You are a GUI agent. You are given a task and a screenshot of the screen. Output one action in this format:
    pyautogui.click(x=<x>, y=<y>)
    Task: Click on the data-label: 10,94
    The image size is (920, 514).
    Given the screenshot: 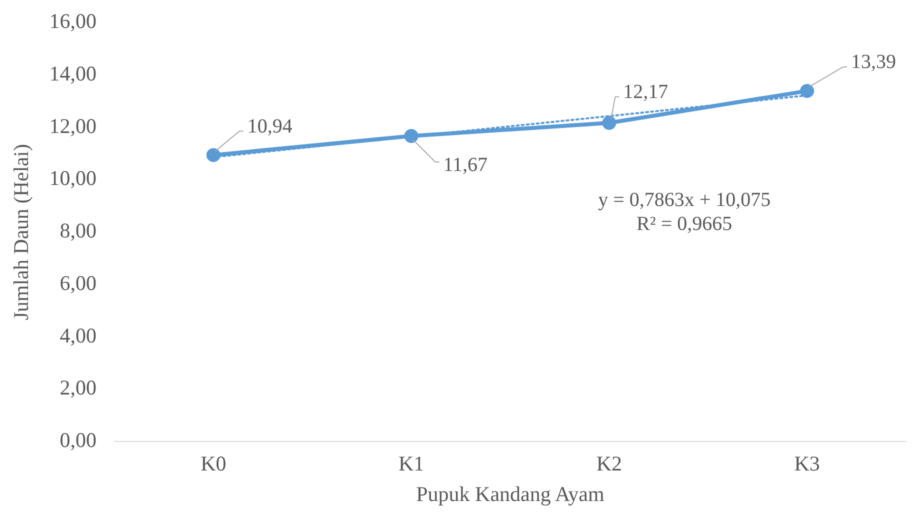 What is the action you would take?
    pyautogui.click(x=269, y=126)
    